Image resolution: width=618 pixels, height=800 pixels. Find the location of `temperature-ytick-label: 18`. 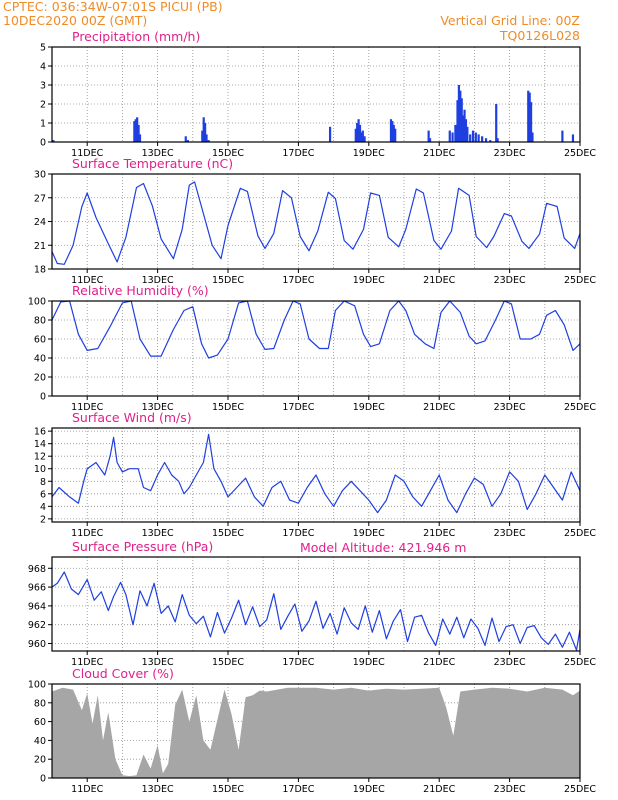

temperature-ytick-label: 18 is located at coordinates (40, 270).